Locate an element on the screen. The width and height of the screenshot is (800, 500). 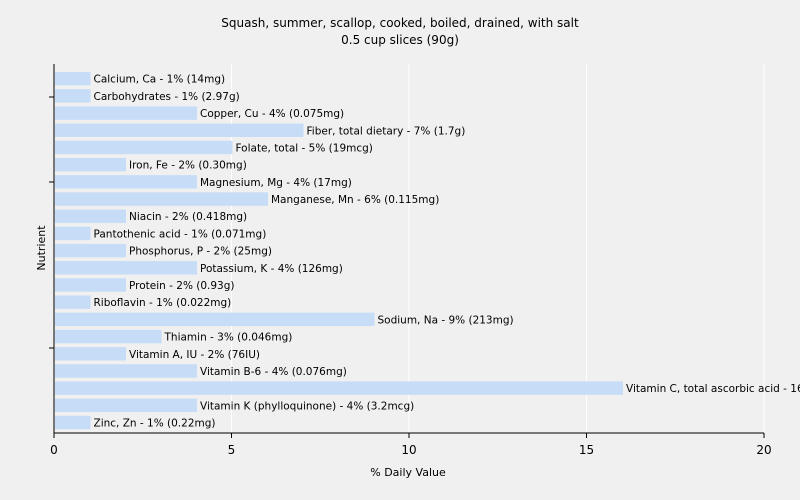
data-label-2: Copper, Cu - 4% (0.075mg) is located at coordinates (272, 114).